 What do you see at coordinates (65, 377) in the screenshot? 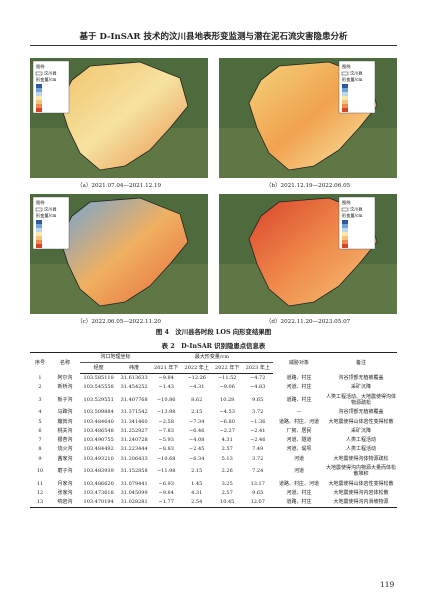
I see `table-cell: 阿尔沟` at bounding box center [65, 377].